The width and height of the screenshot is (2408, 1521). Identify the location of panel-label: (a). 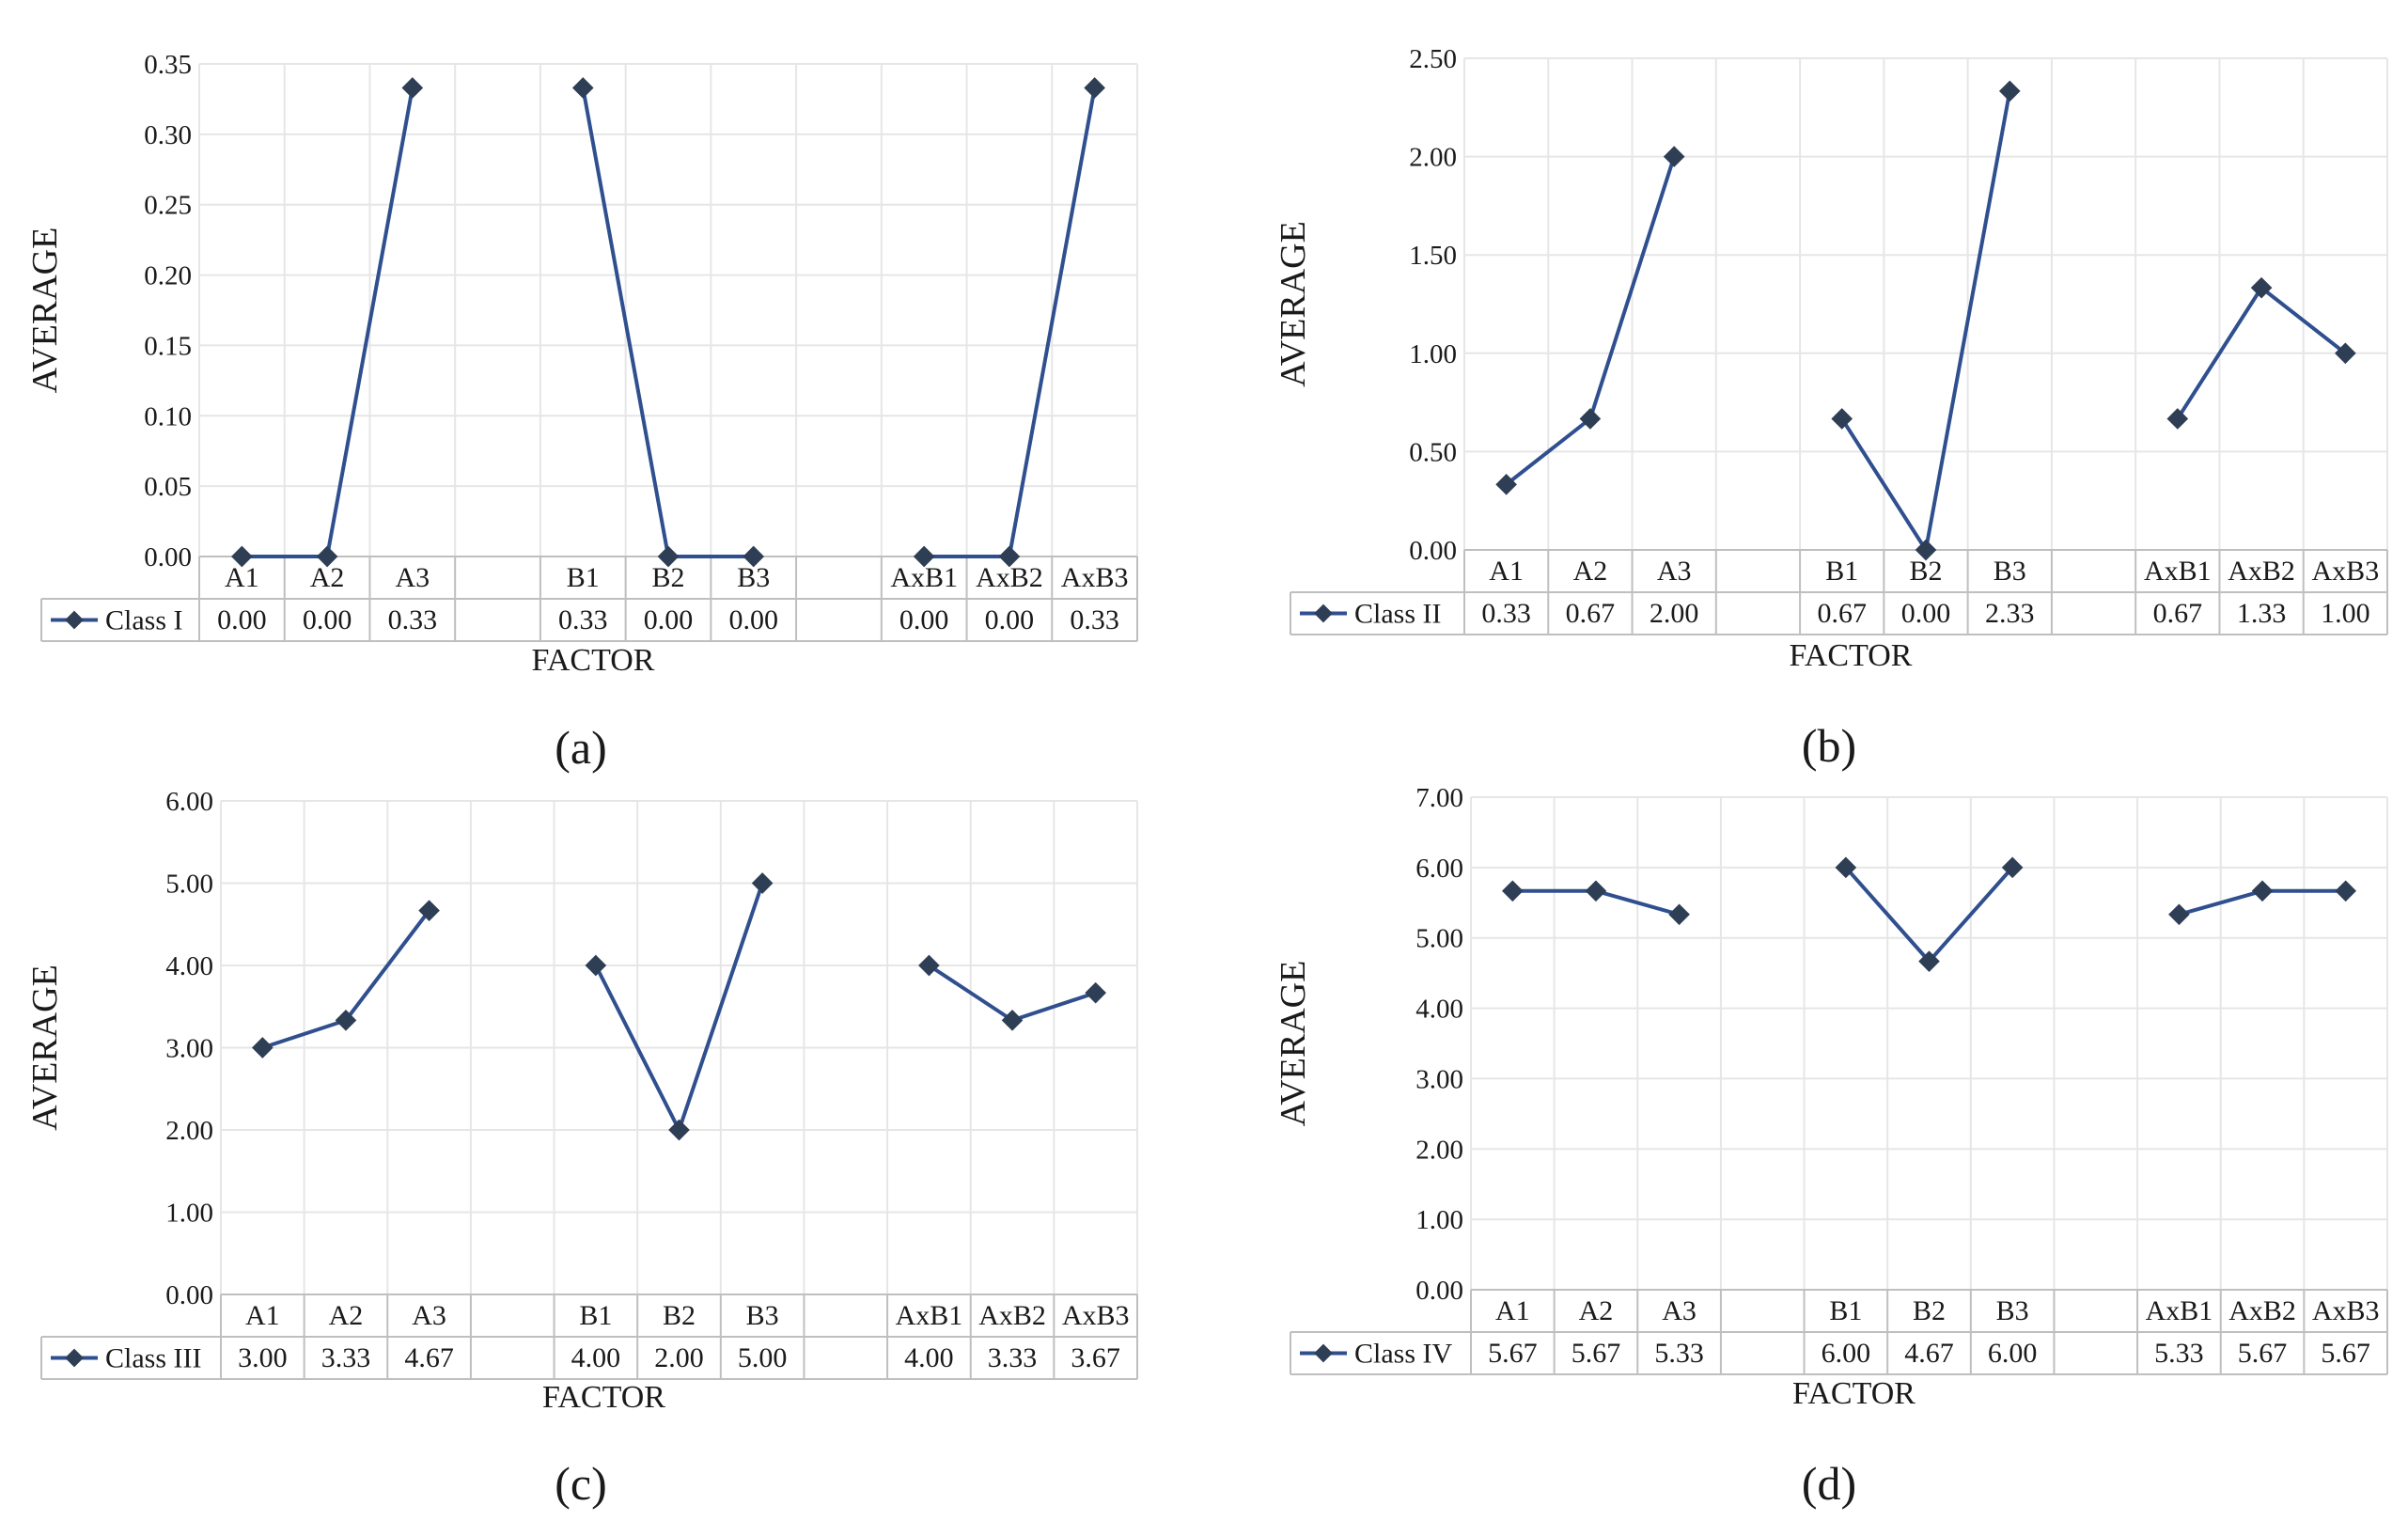
(581, 747).